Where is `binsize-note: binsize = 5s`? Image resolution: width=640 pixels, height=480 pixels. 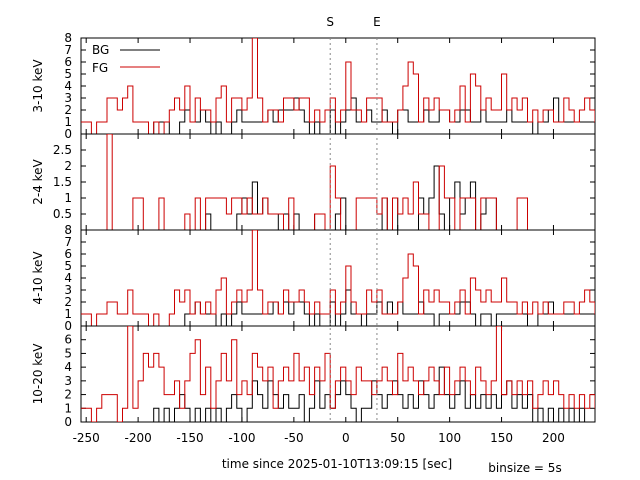
binsize-note: binsize = 5s is located at coordinates (524, 468).